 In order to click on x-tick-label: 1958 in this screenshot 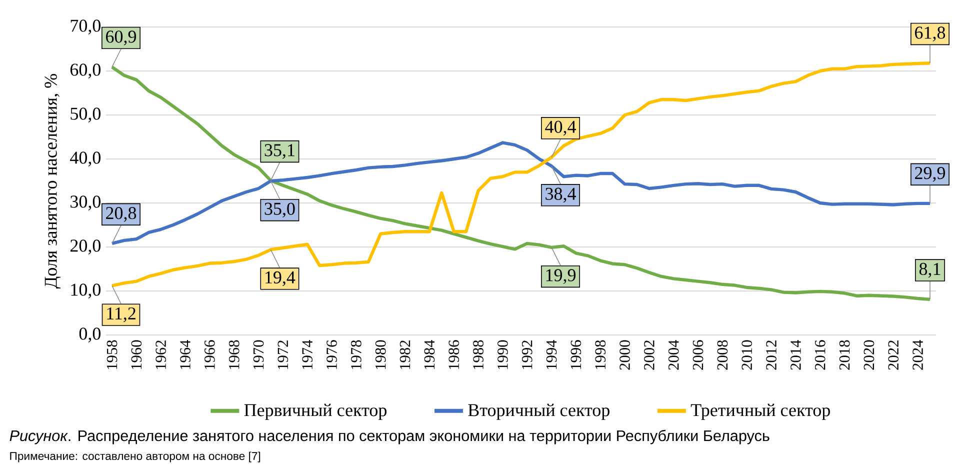, I will do `click(112, 355)`.